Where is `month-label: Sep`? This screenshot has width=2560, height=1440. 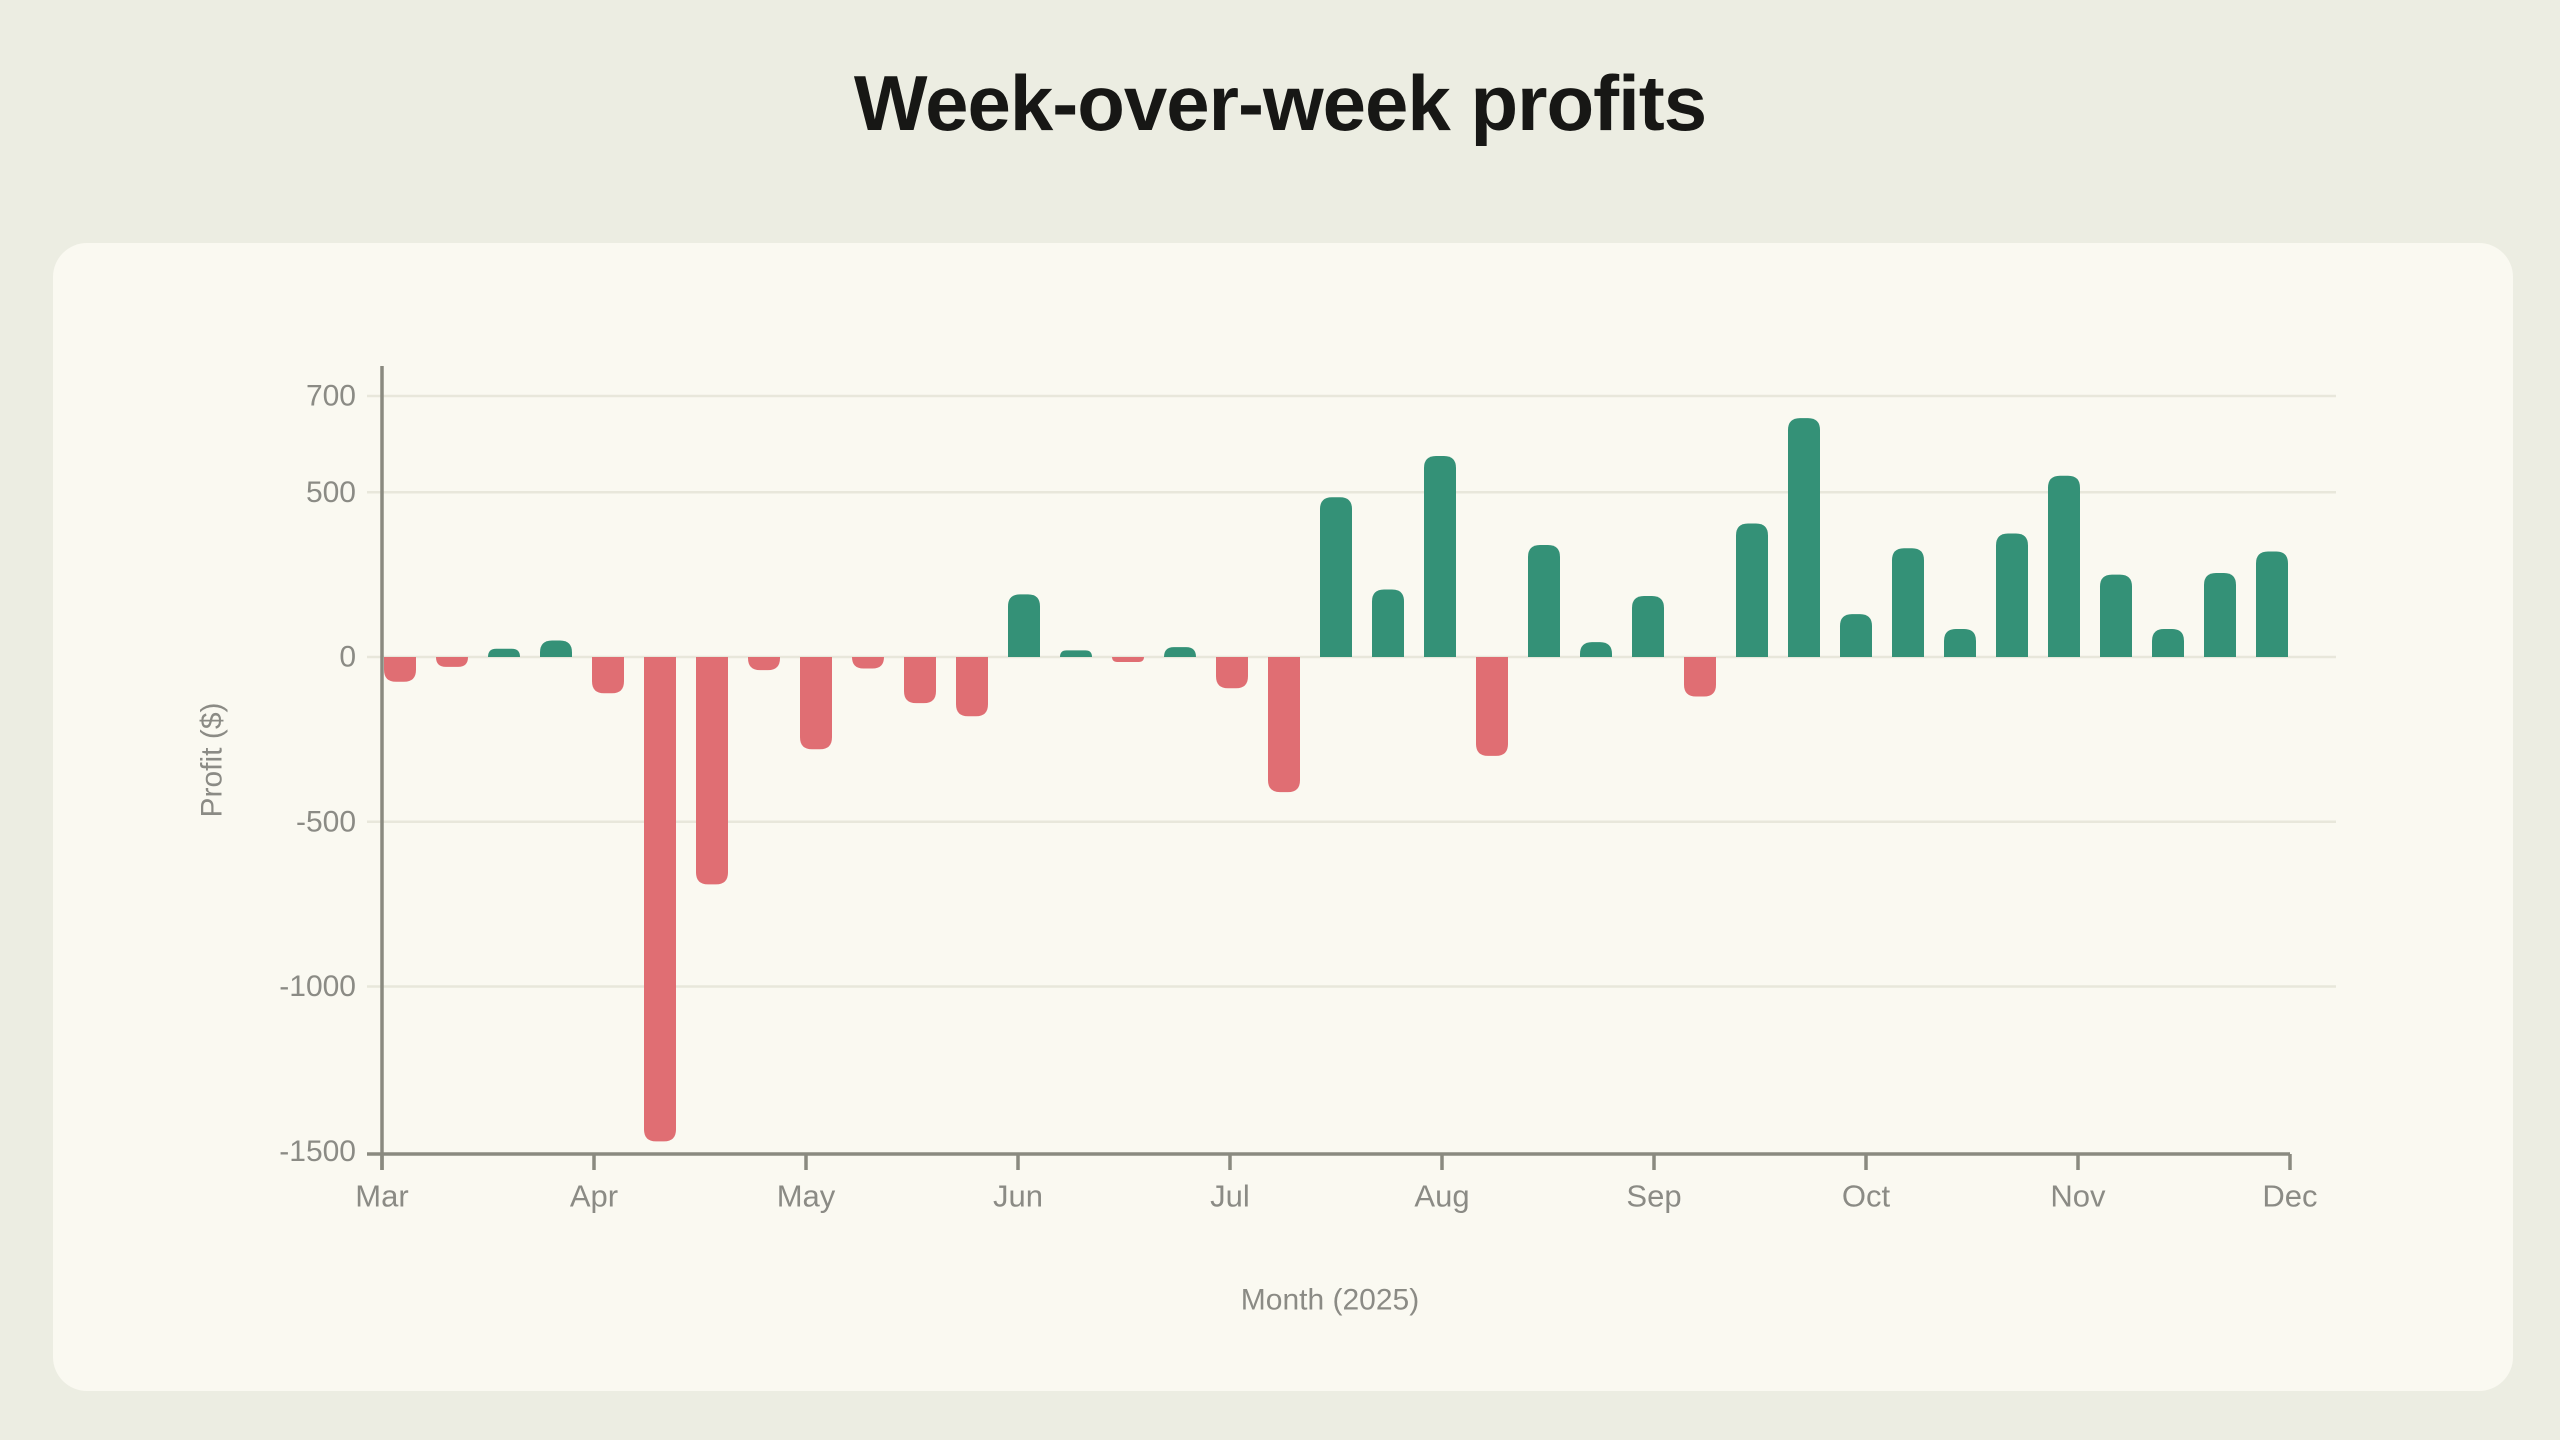
month-label: Sep is located at coordinates (1653, 1196).